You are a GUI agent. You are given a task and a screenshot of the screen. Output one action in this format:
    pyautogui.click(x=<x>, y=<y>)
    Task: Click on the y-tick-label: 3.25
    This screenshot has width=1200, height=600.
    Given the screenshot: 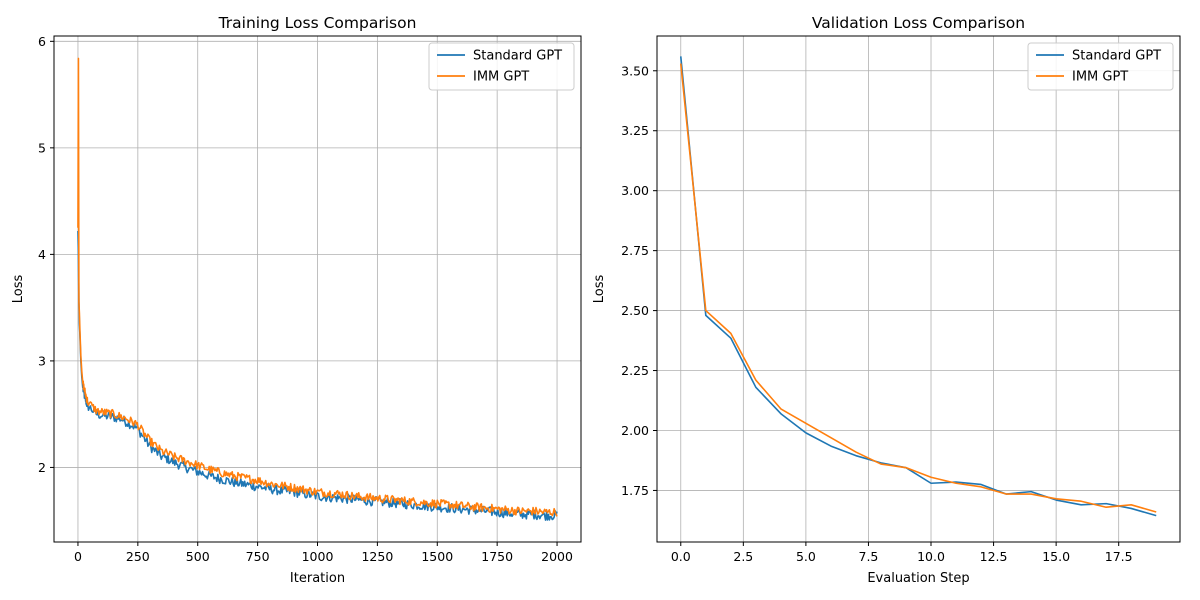 What is the action you would take?
    pyautogui.click(x=635, y=130)
    